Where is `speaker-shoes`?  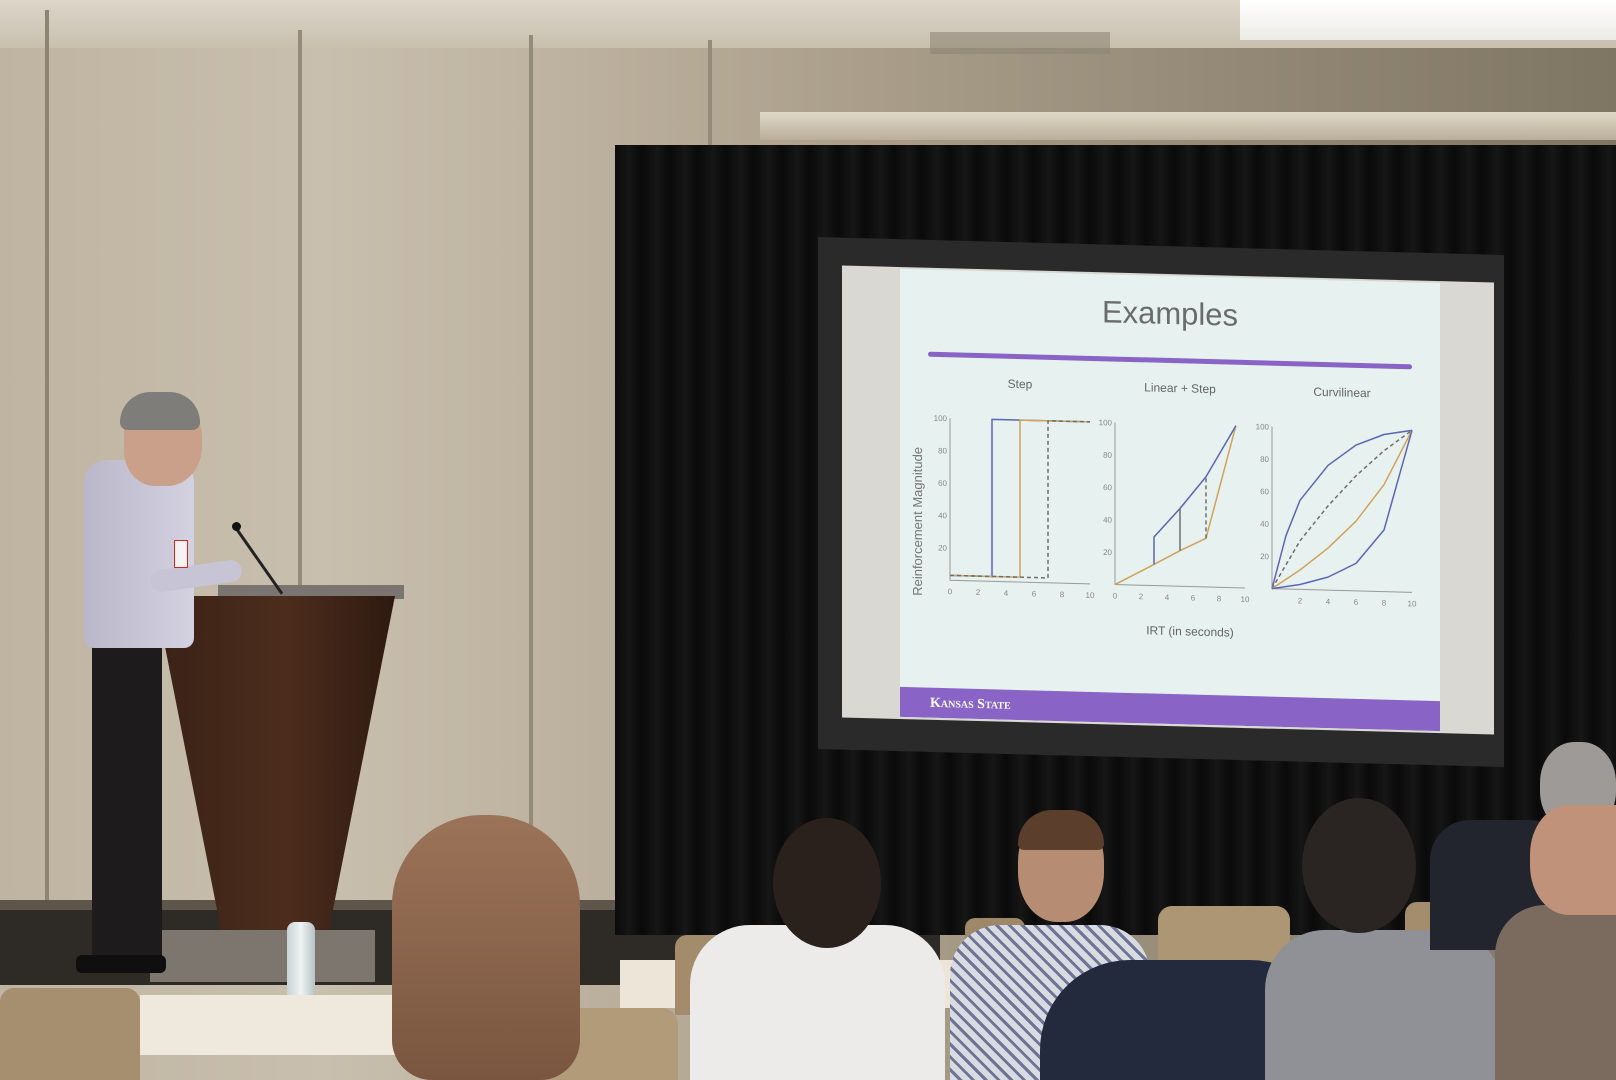
speaker-shoes is located at coordinates (121, 964).